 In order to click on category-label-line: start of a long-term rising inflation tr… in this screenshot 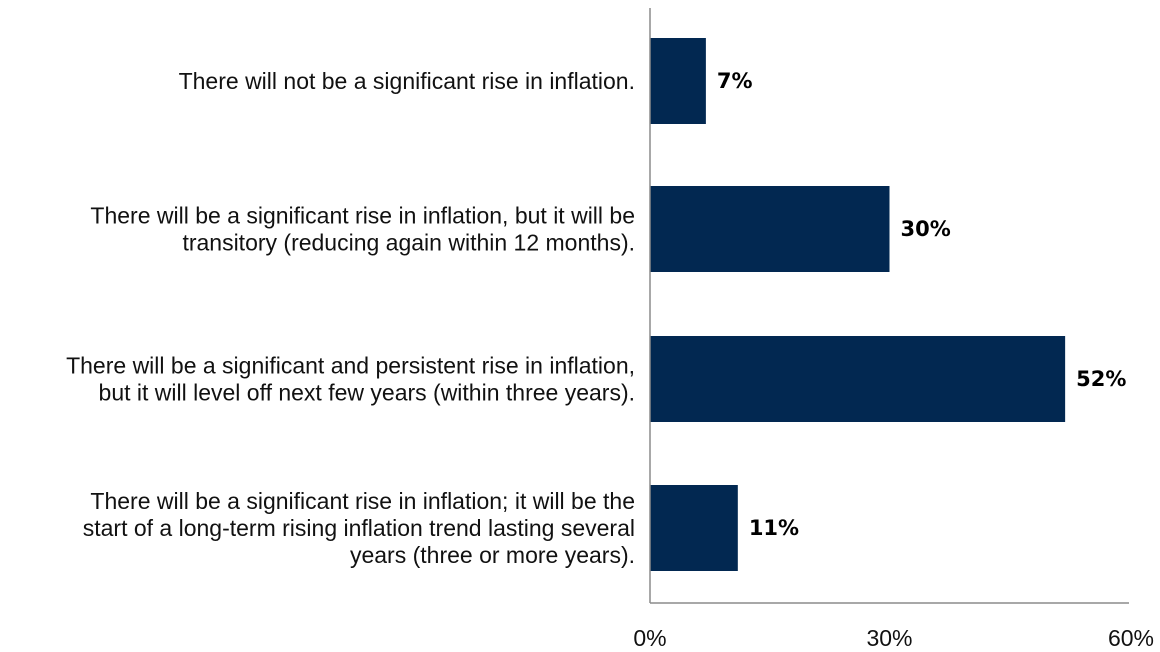, I will do `click(359, 528)`.